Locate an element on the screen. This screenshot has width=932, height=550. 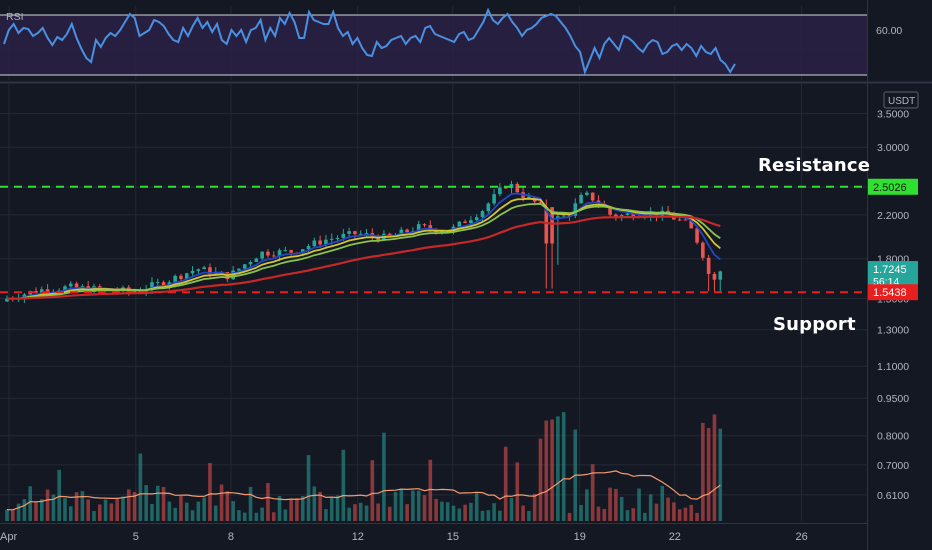
rsi-label: RSI is located at coordinates (15, 17).